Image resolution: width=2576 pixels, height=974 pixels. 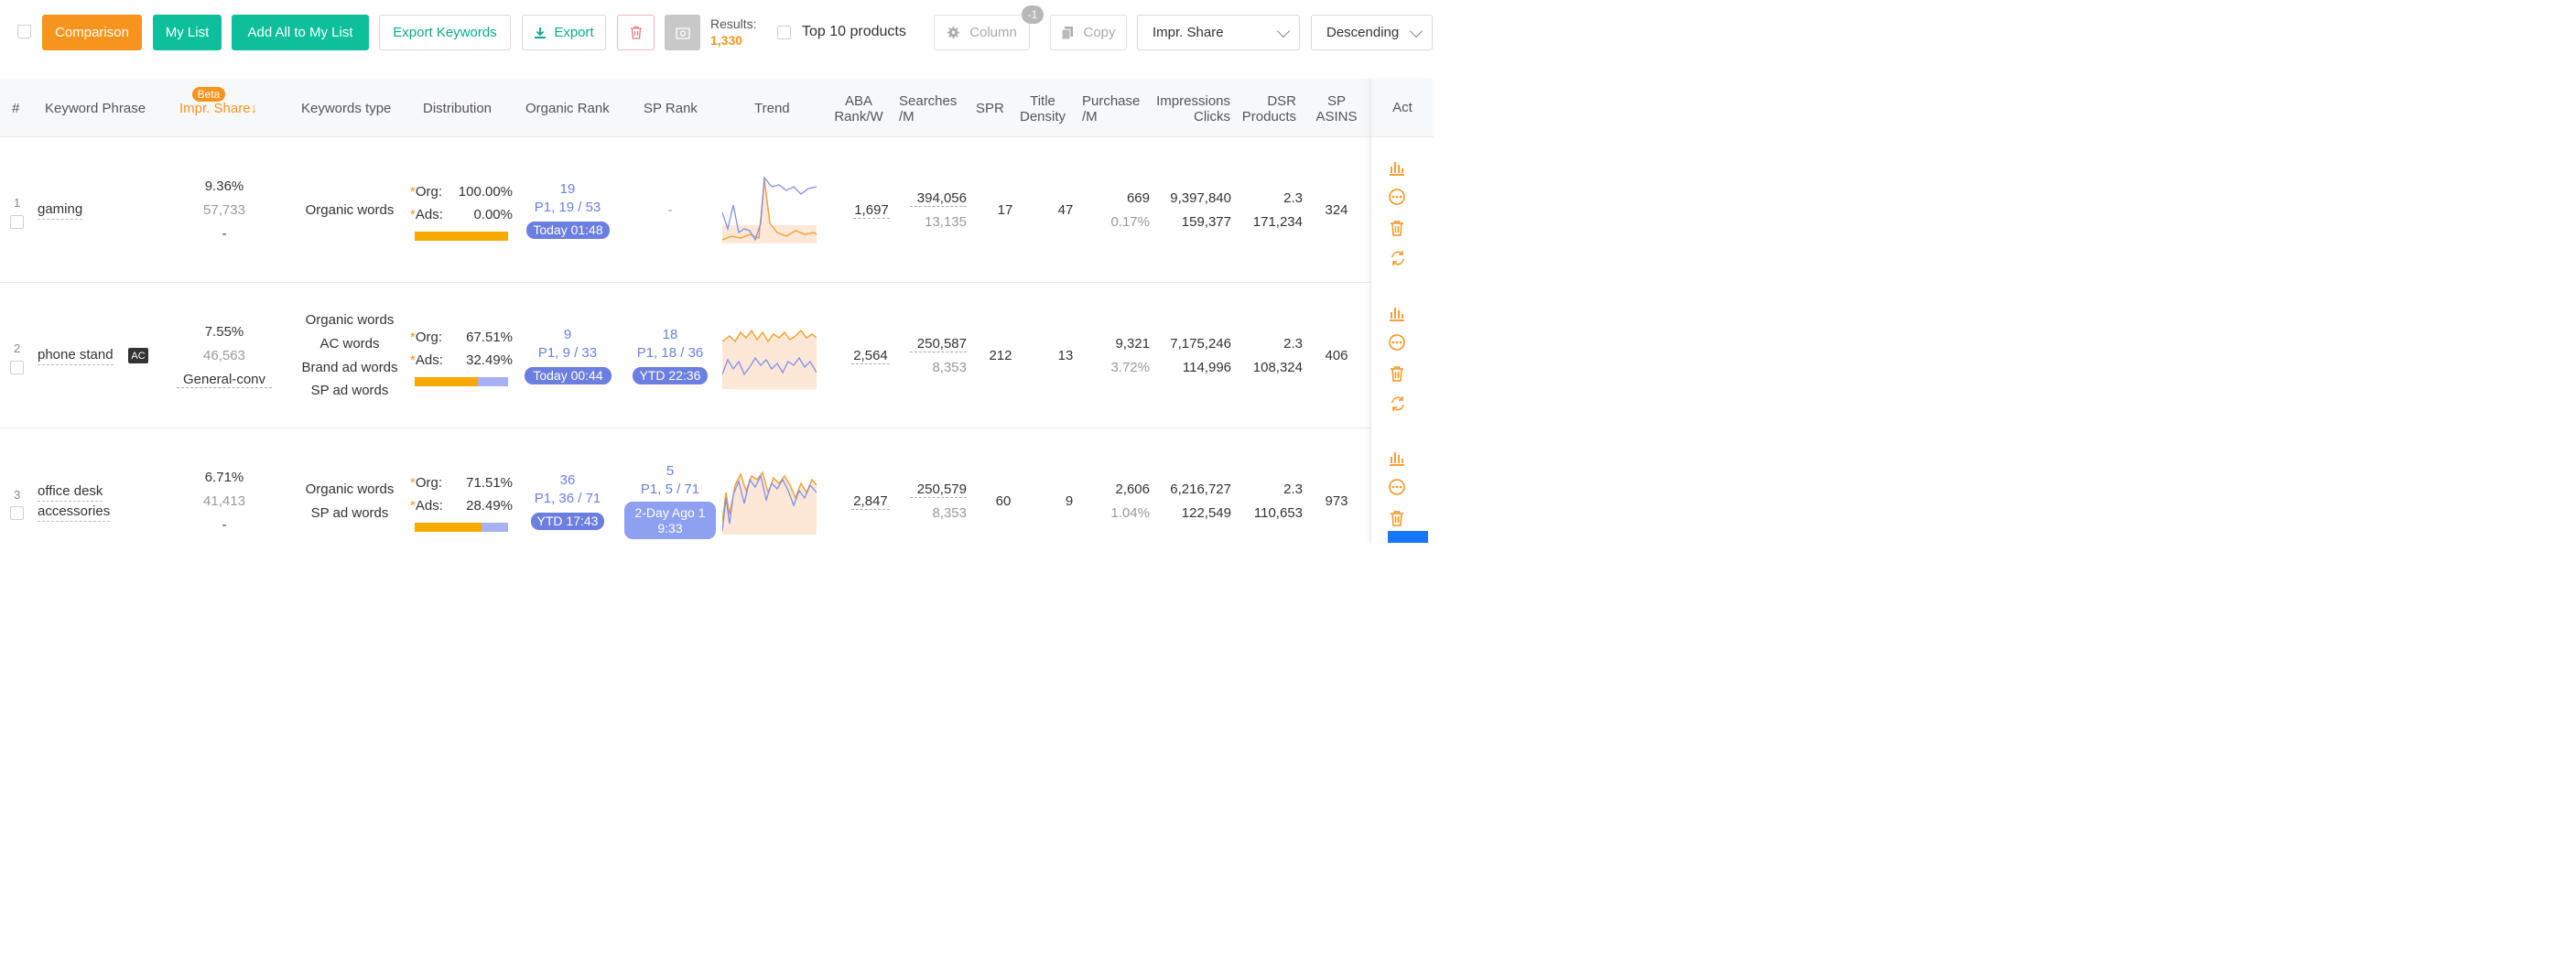 I want to click on results-label: Results:, so click(x=734, y=23).